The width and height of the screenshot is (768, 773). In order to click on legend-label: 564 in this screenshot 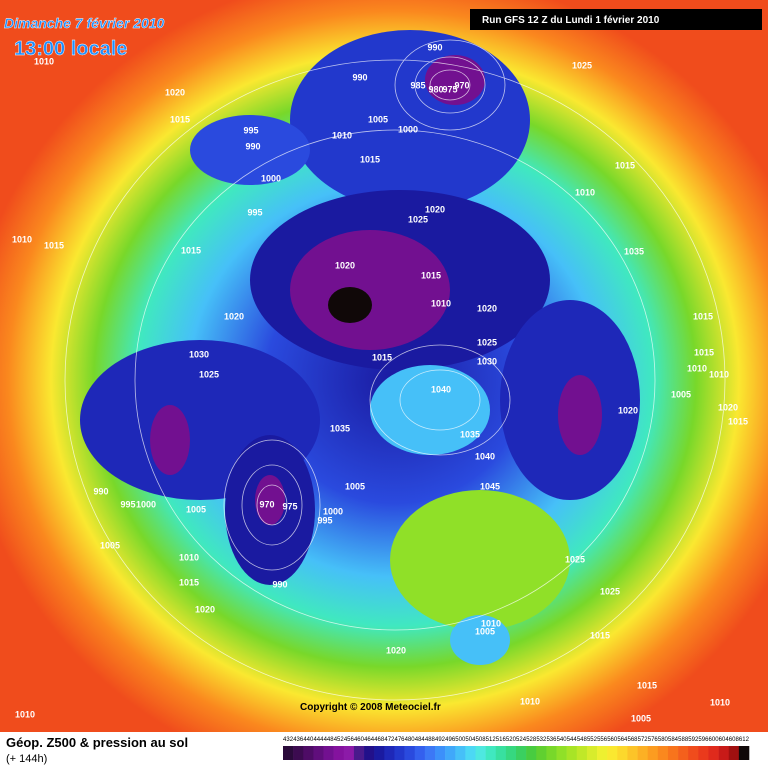, I will do `click(622, 740)`.